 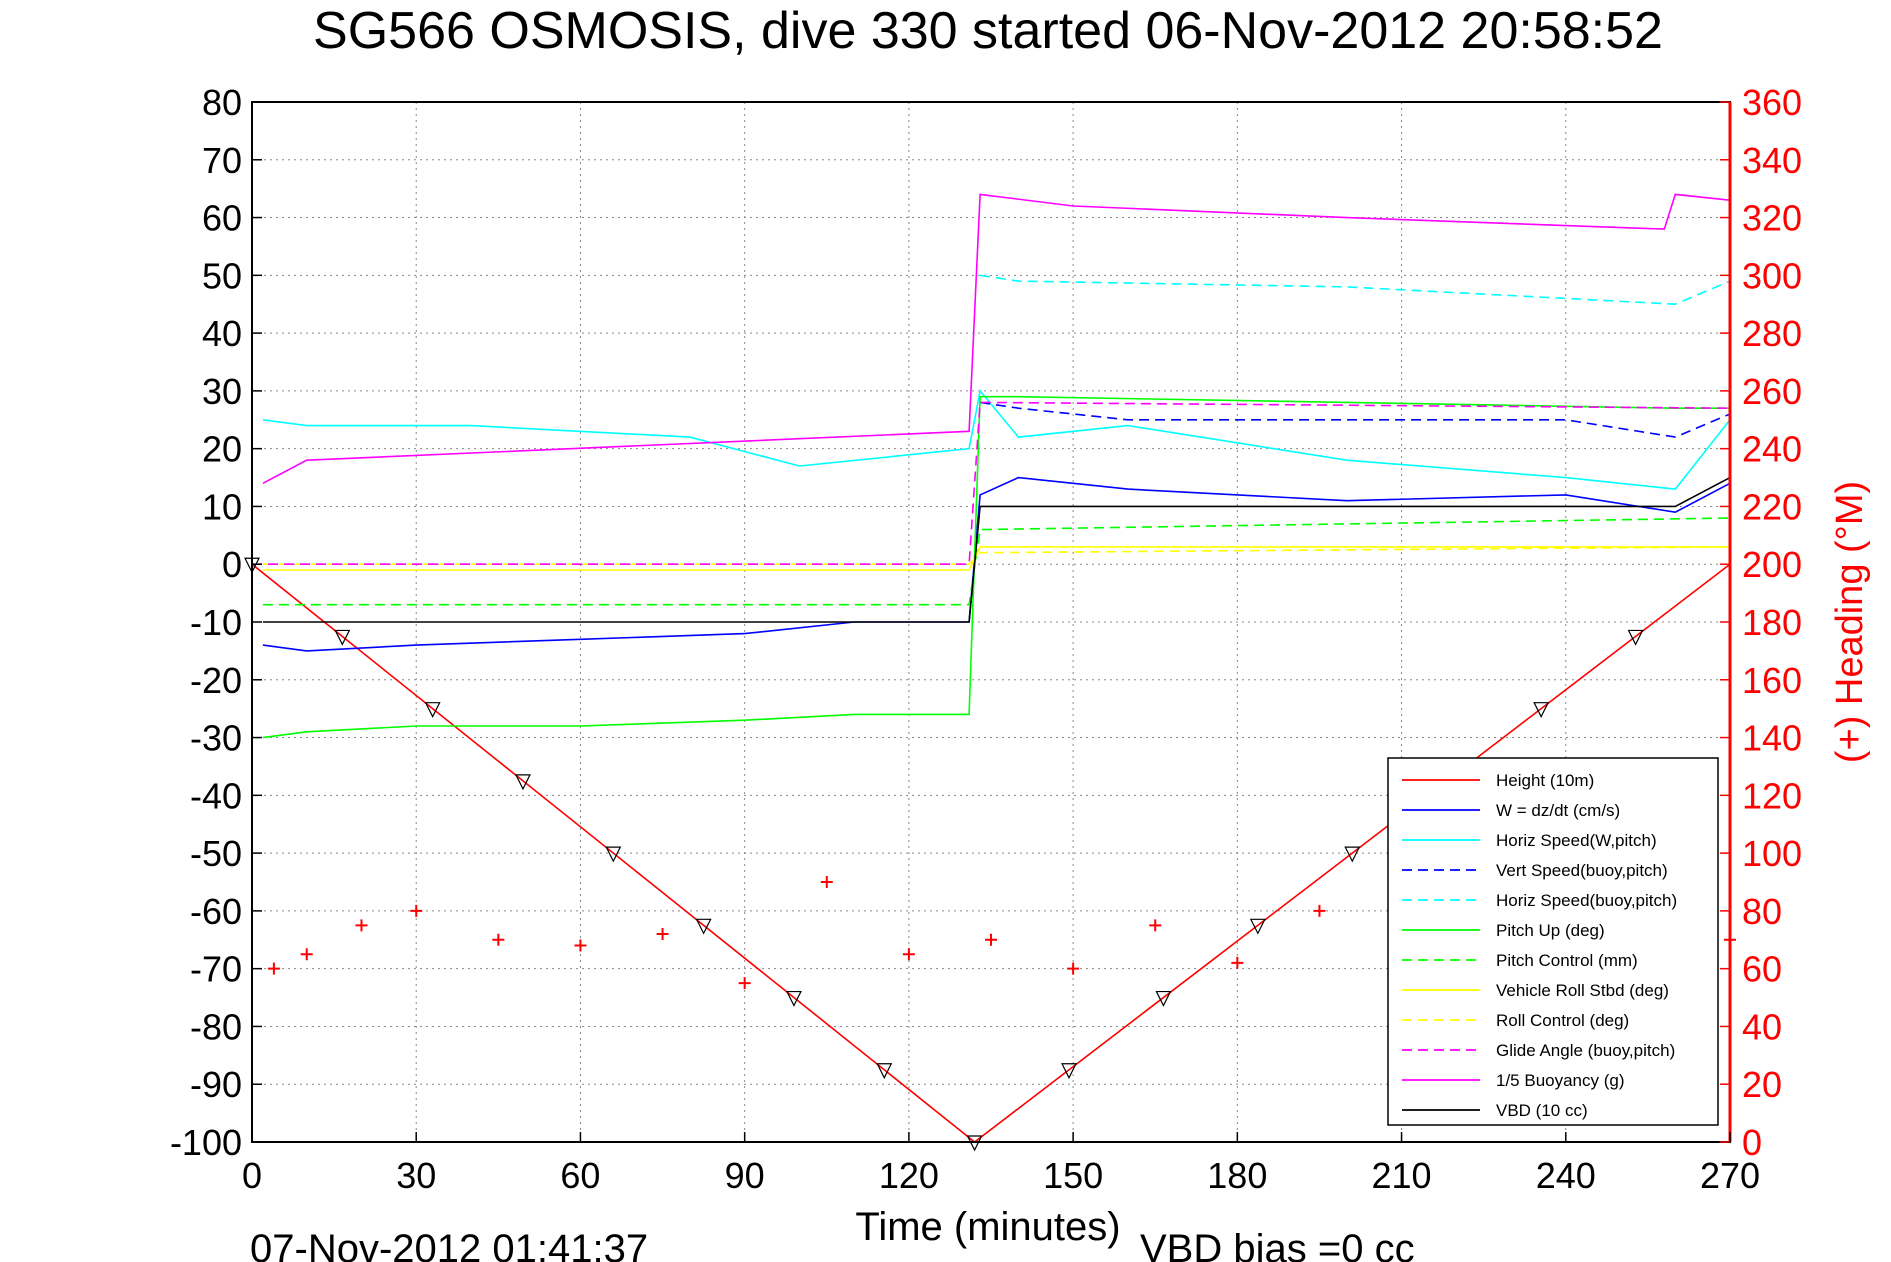 I want to click on left-tick-label: -10, so click(x=216, y=622).